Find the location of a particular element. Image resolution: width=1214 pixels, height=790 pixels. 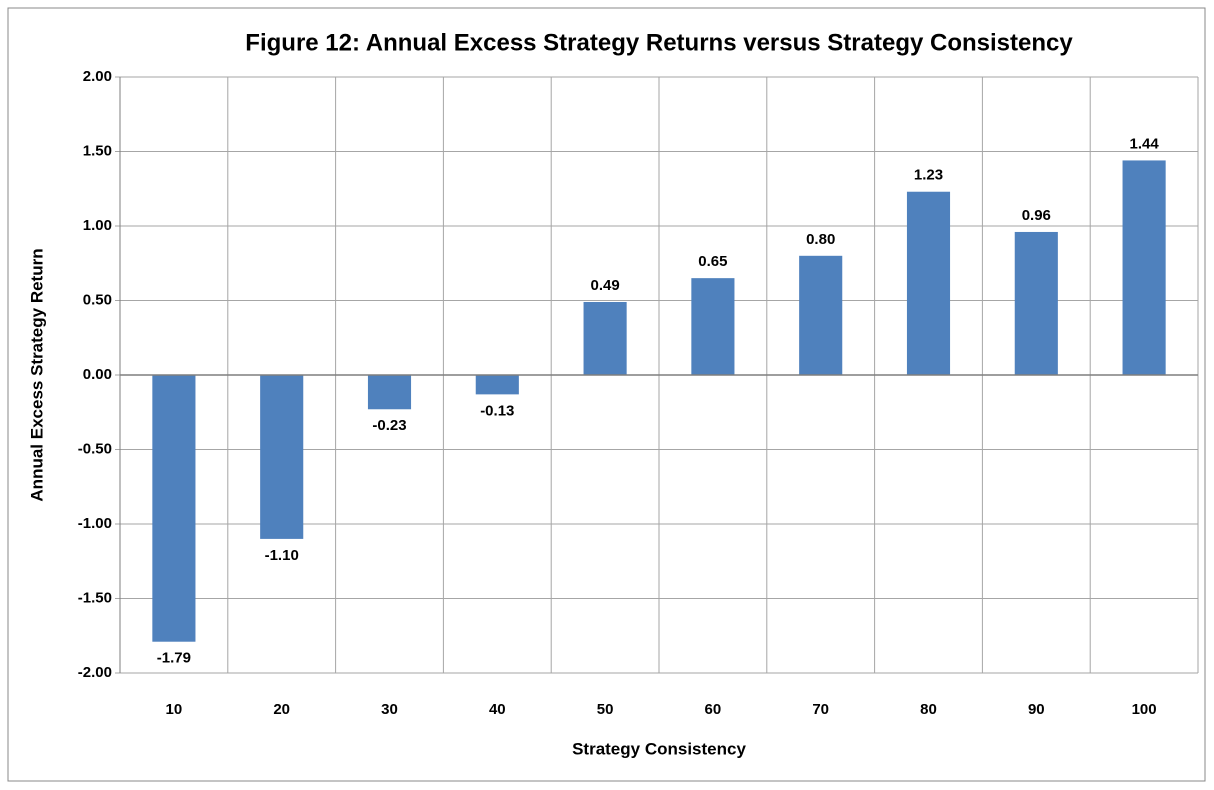

y-tick-label: -0.50 is located at coordinates (95, 448).